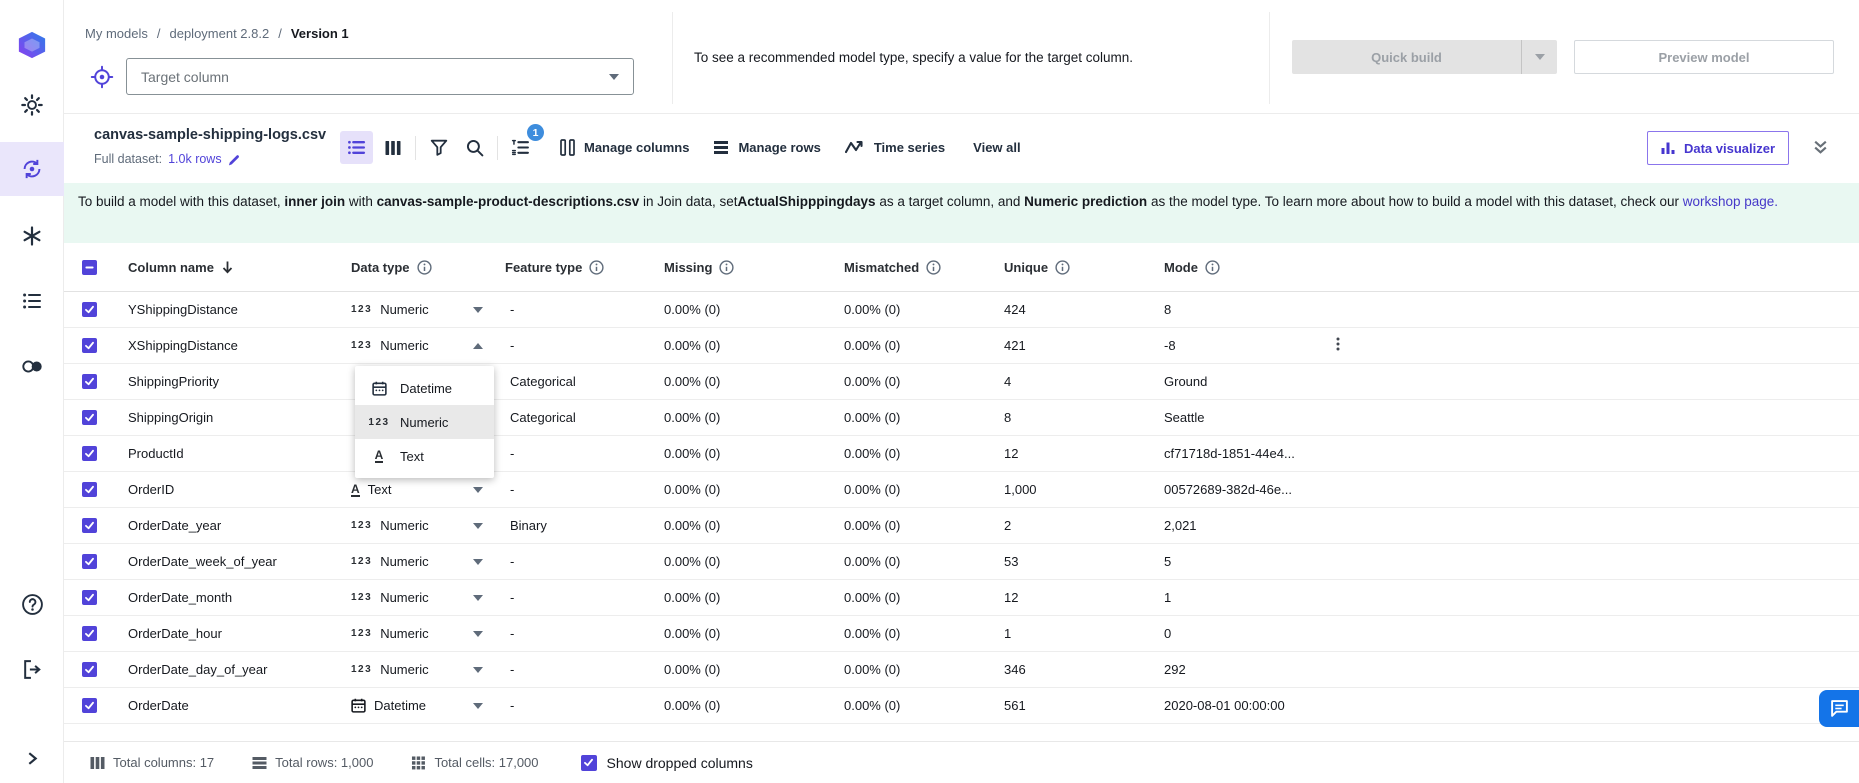 This screenshot has height=783, width=1859. I want to click on feature-type-cell: -, so click(512, 453).